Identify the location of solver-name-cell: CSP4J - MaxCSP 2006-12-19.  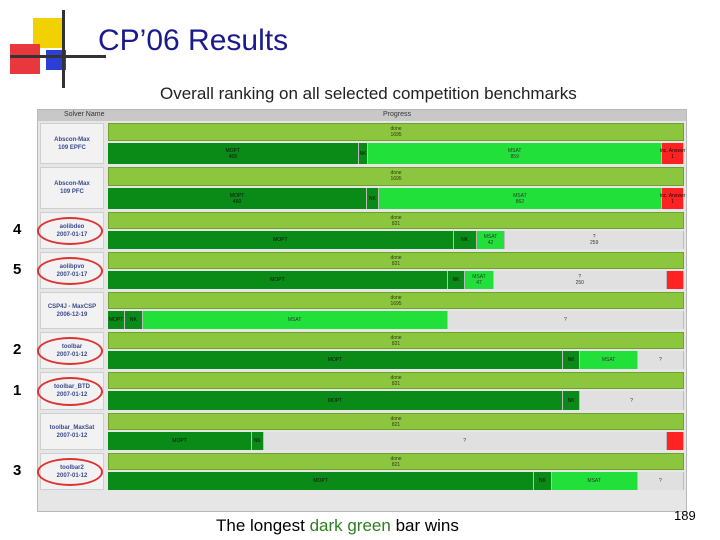
(72, 310).